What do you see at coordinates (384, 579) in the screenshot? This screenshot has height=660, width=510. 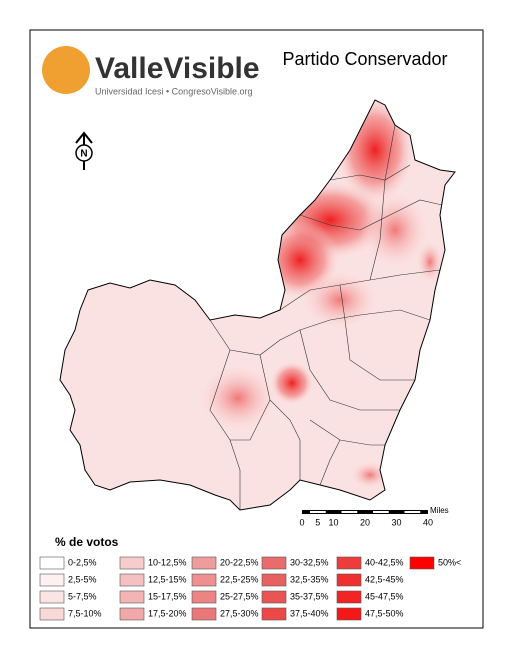 I see `legend-label: 42,5-45%` at bounding box center [384, 579].